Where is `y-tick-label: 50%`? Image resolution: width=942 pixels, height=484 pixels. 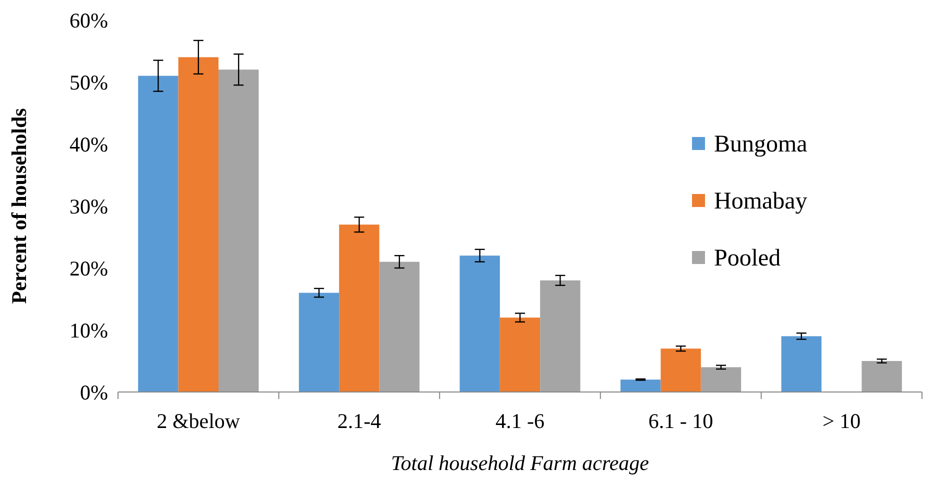
y-tick-label: 50% is located at coordinates (89, 82).